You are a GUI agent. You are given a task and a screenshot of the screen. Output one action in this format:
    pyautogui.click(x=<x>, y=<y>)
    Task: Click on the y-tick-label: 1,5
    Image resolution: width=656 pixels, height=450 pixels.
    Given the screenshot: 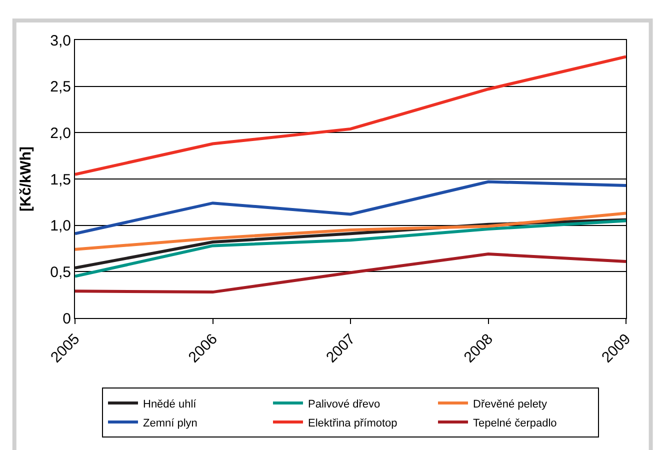 What is the action you would take?
    pyautogui.click(x=60, y=179)
    